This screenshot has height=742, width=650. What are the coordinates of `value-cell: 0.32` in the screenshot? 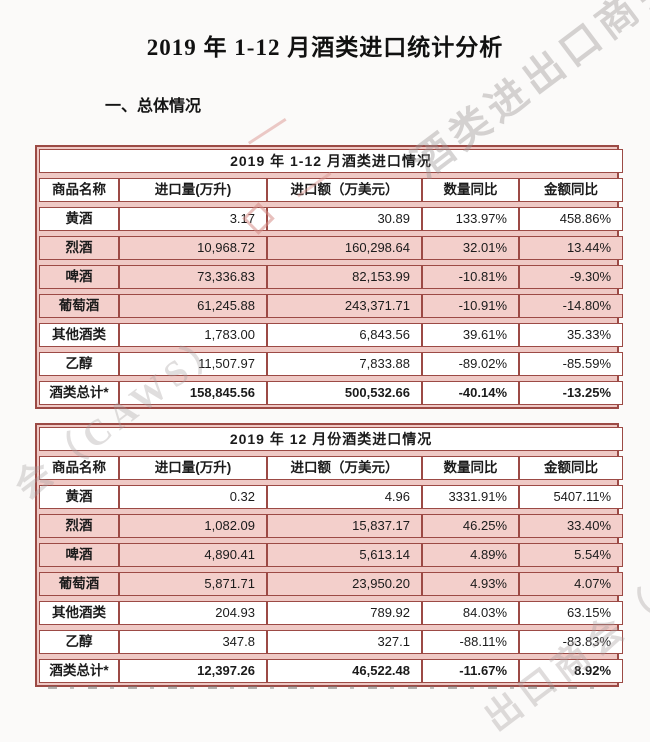 It's located at (193, 497).